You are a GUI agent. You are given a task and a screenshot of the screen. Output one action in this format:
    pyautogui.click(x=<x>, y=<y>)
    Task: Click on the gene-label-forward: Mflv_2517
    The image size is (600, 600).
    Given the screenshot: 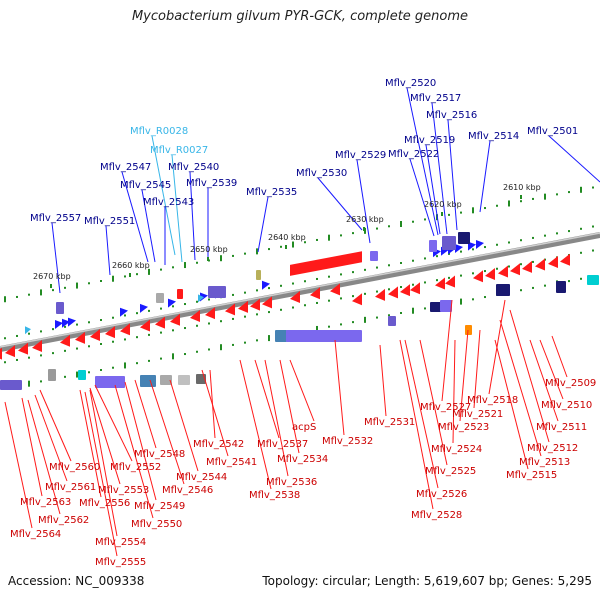 What is the action you would take?
    pyautogui.click(x=435, y=98)
    